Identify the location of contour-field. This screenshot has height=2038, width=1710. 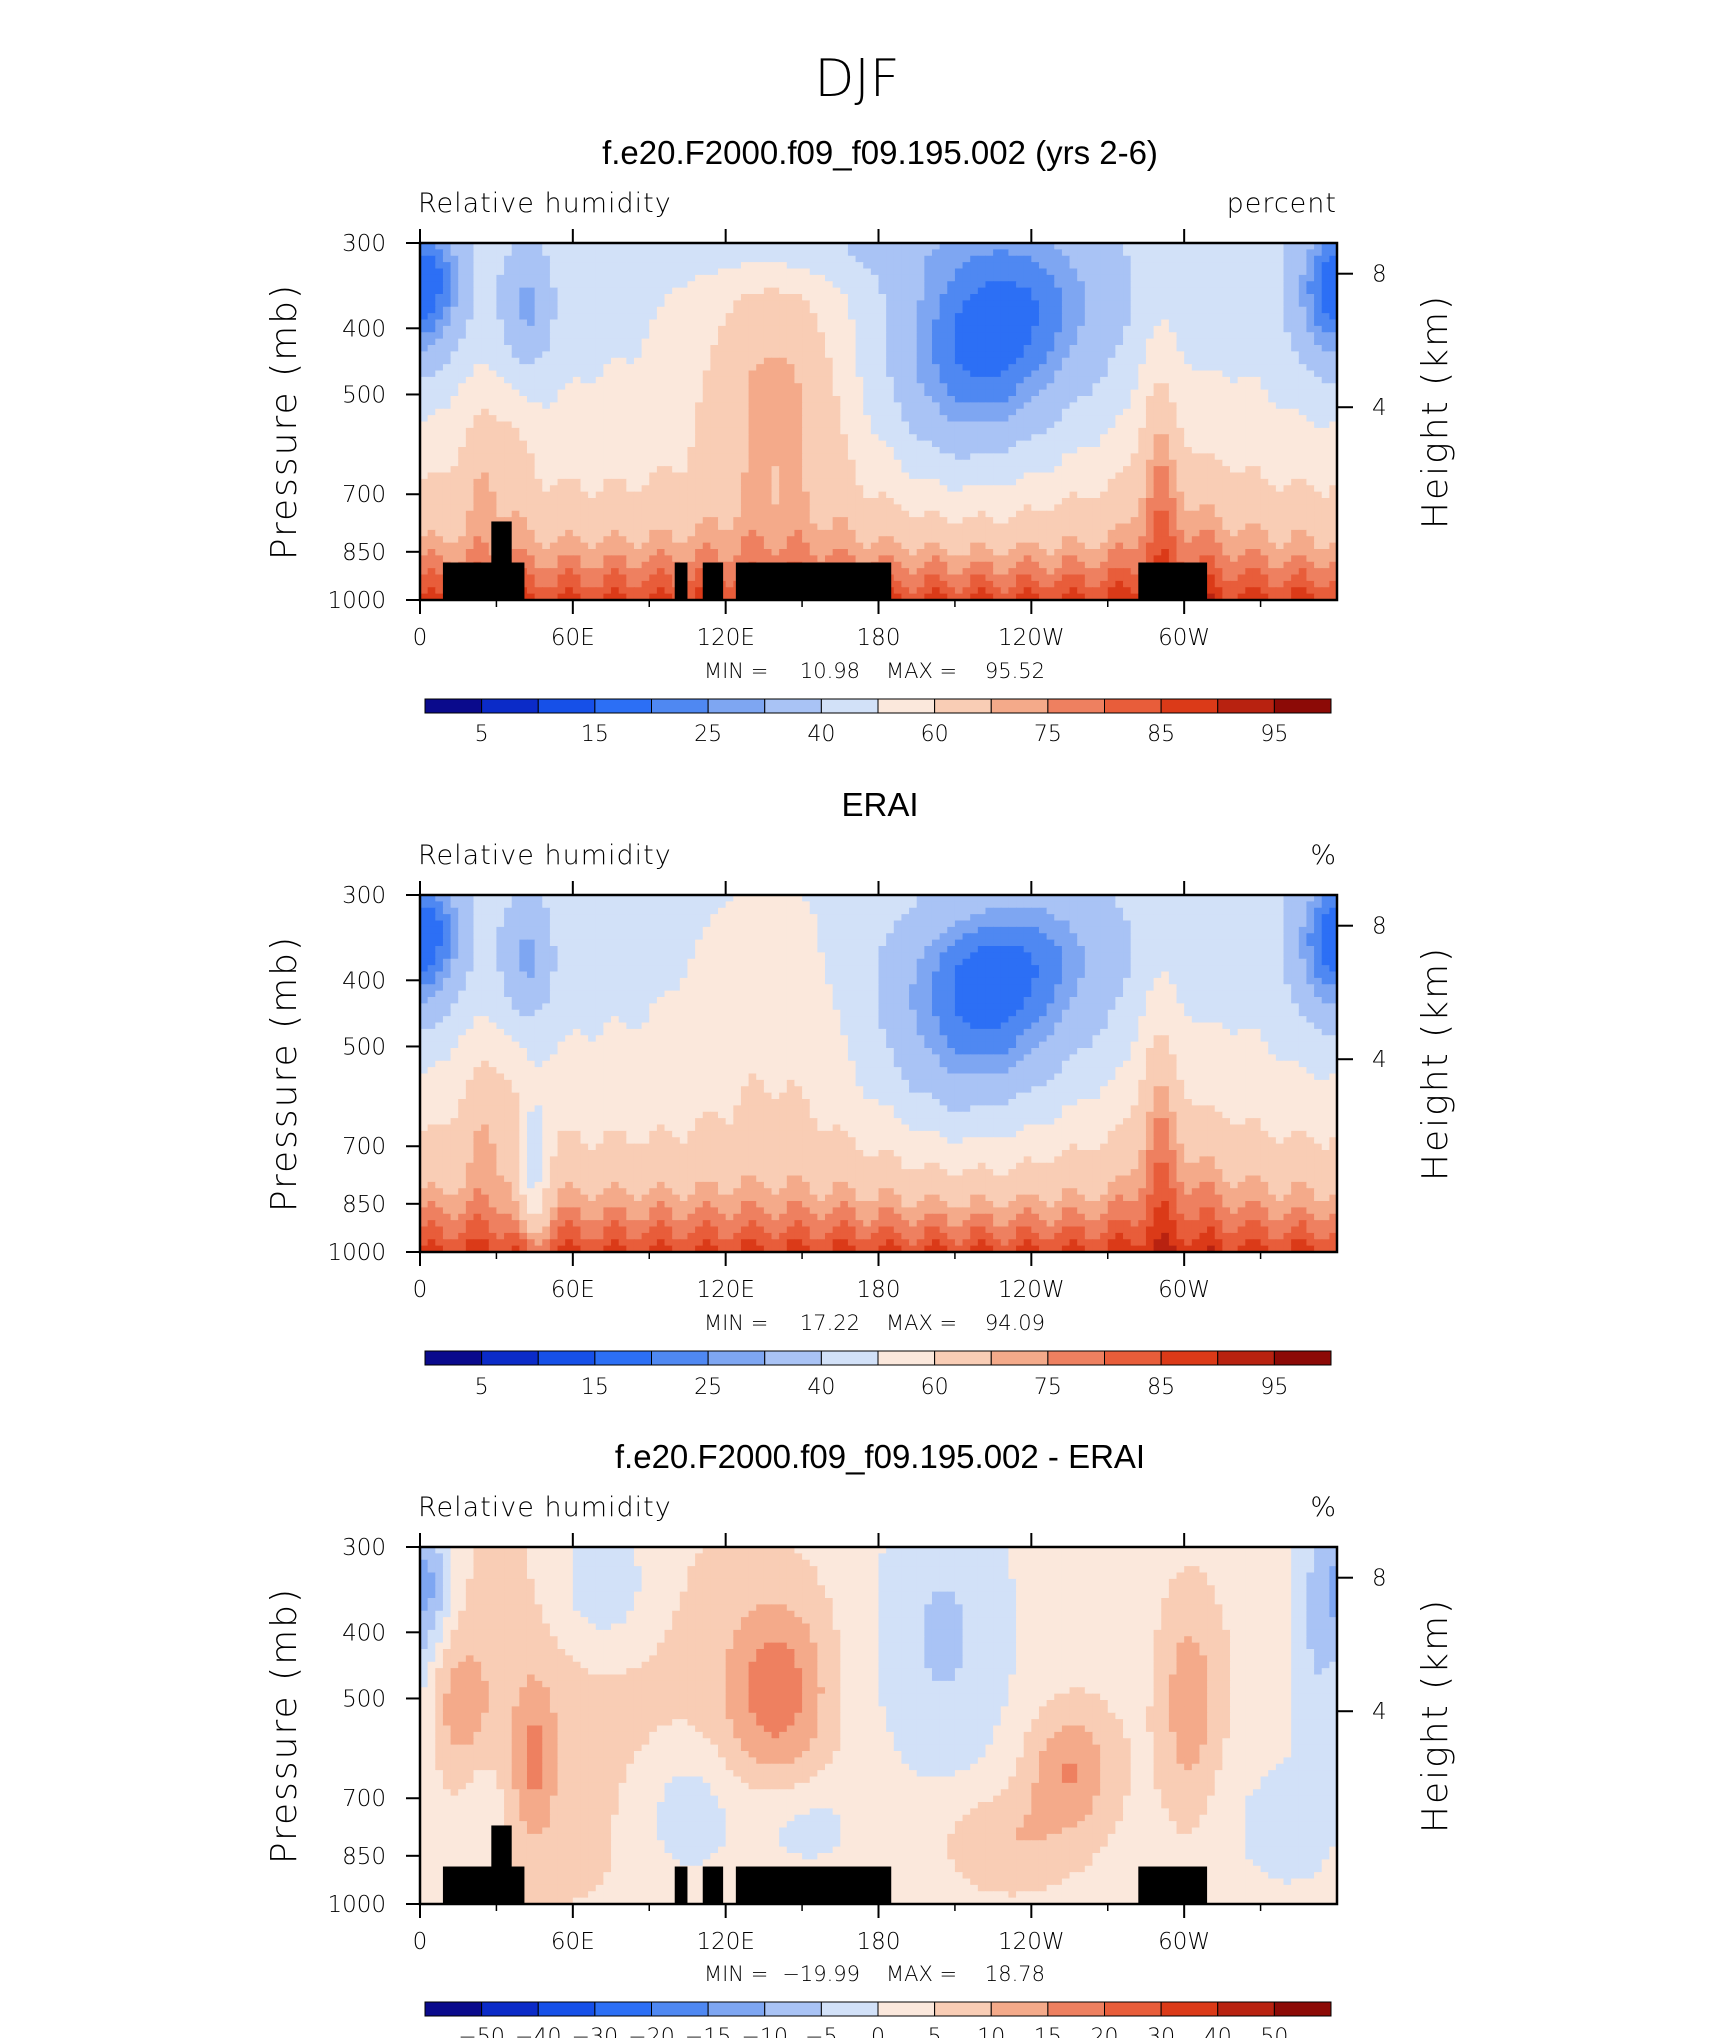
(879, 422).